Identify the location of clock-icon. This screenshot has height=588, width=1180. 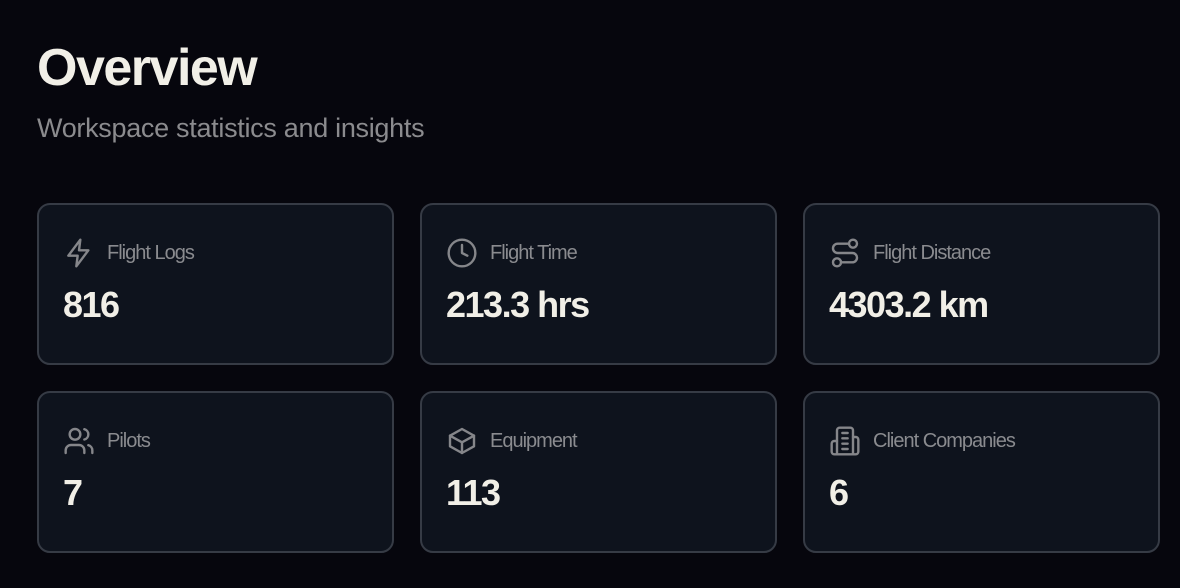
(462, 253).